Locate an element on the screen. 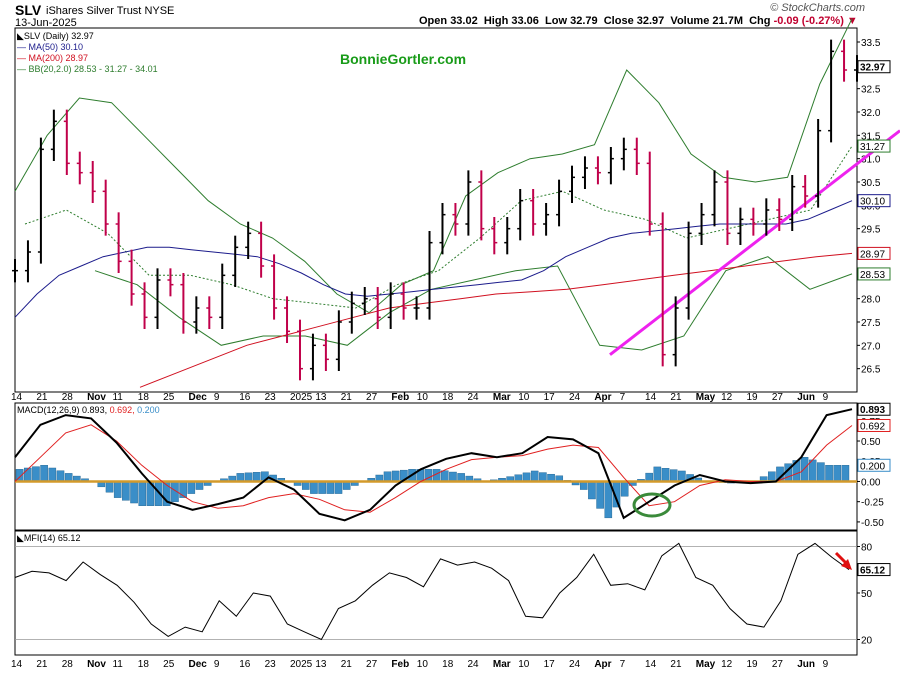 This screenshot has height=673, width=900. price-y-tick-label: 28.5 is located at coordinates (871, 276).